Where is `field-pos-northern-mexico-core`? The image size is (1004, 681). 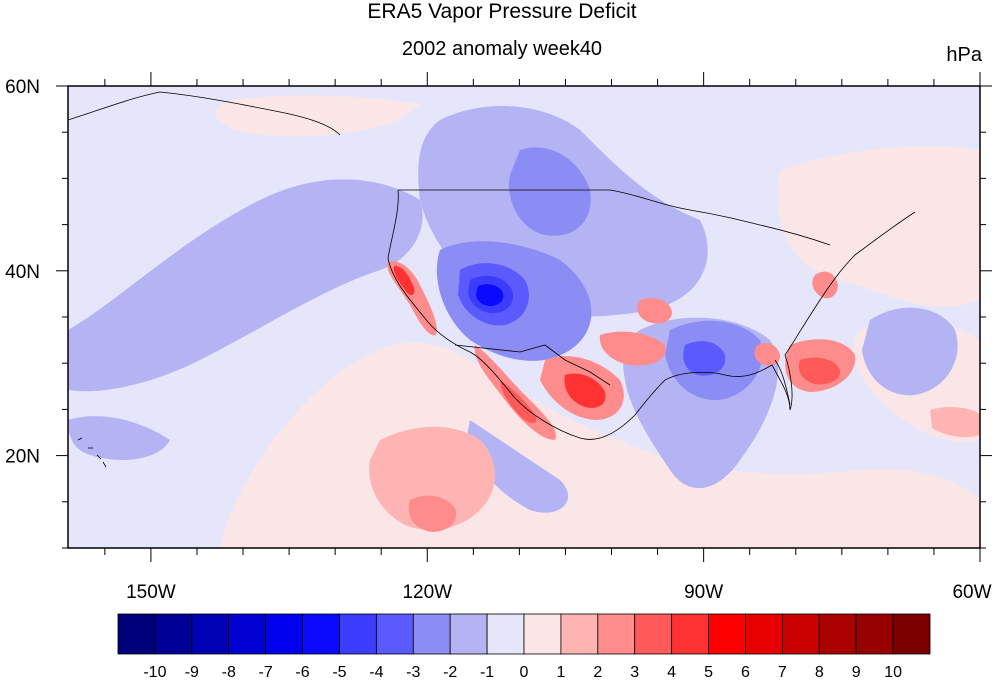 field-pos-northern-mexico-core is located at coordinates (585, 390).